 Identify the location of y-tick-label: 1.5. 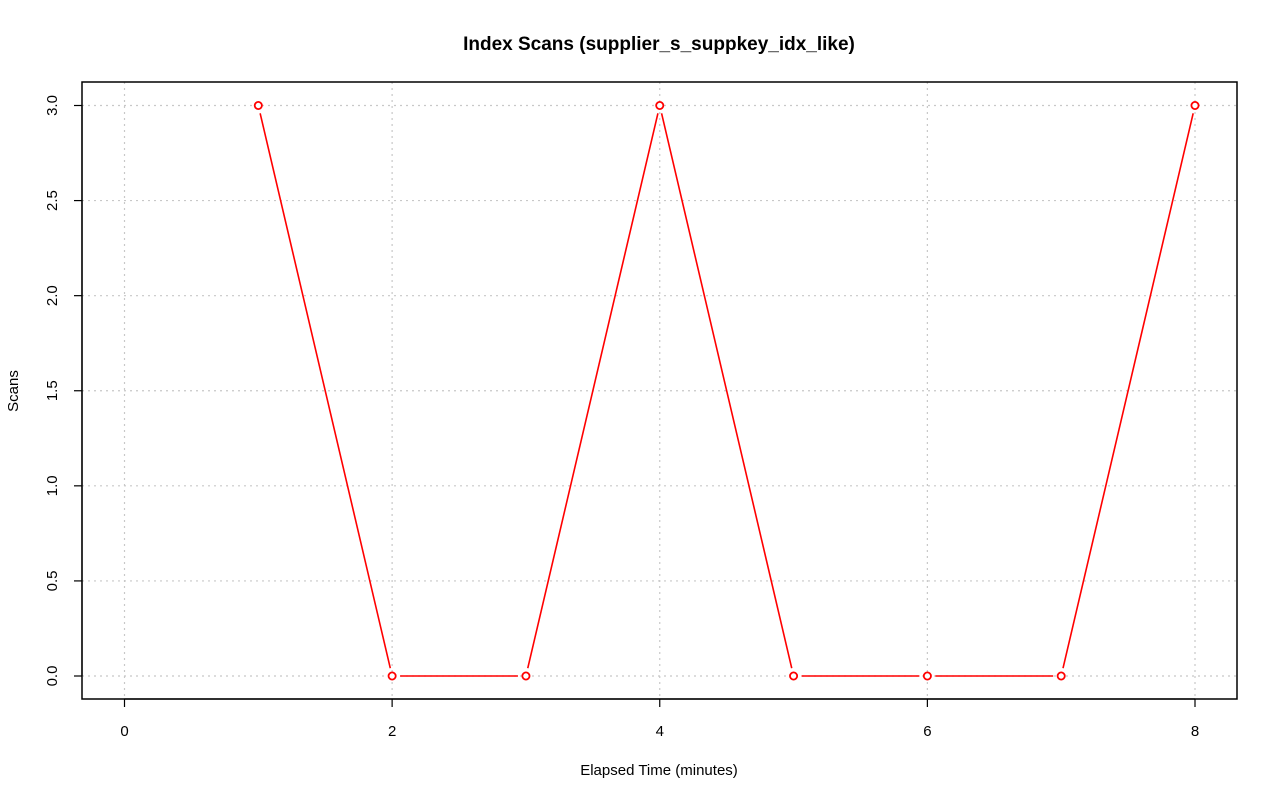
(52, 390).